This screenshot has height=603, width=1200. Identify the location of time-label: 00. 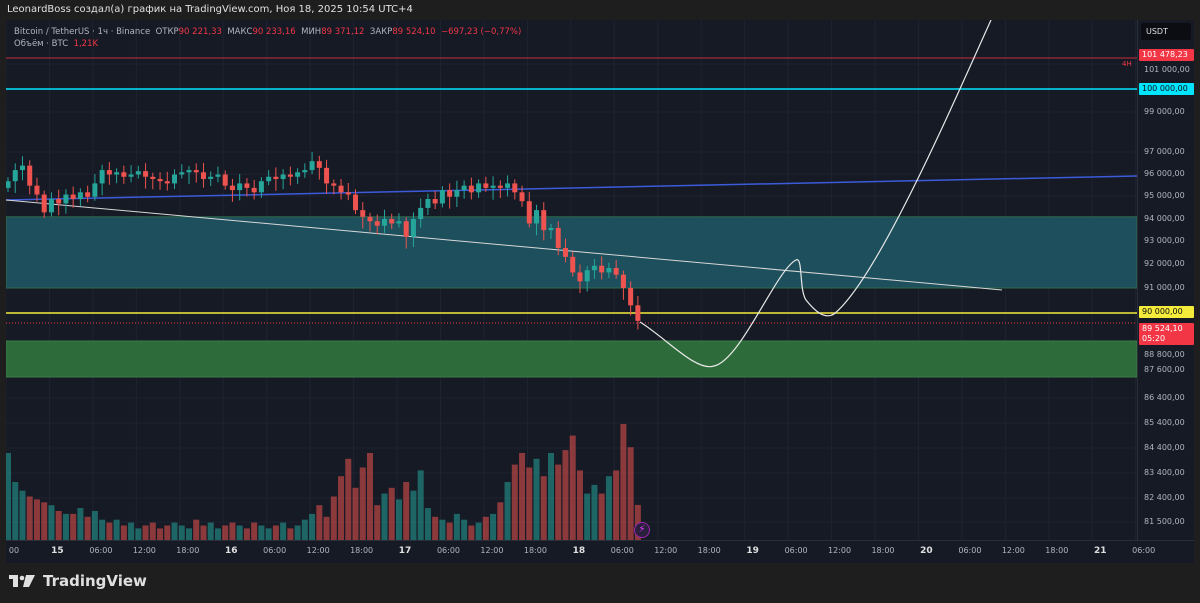
(14, 550).